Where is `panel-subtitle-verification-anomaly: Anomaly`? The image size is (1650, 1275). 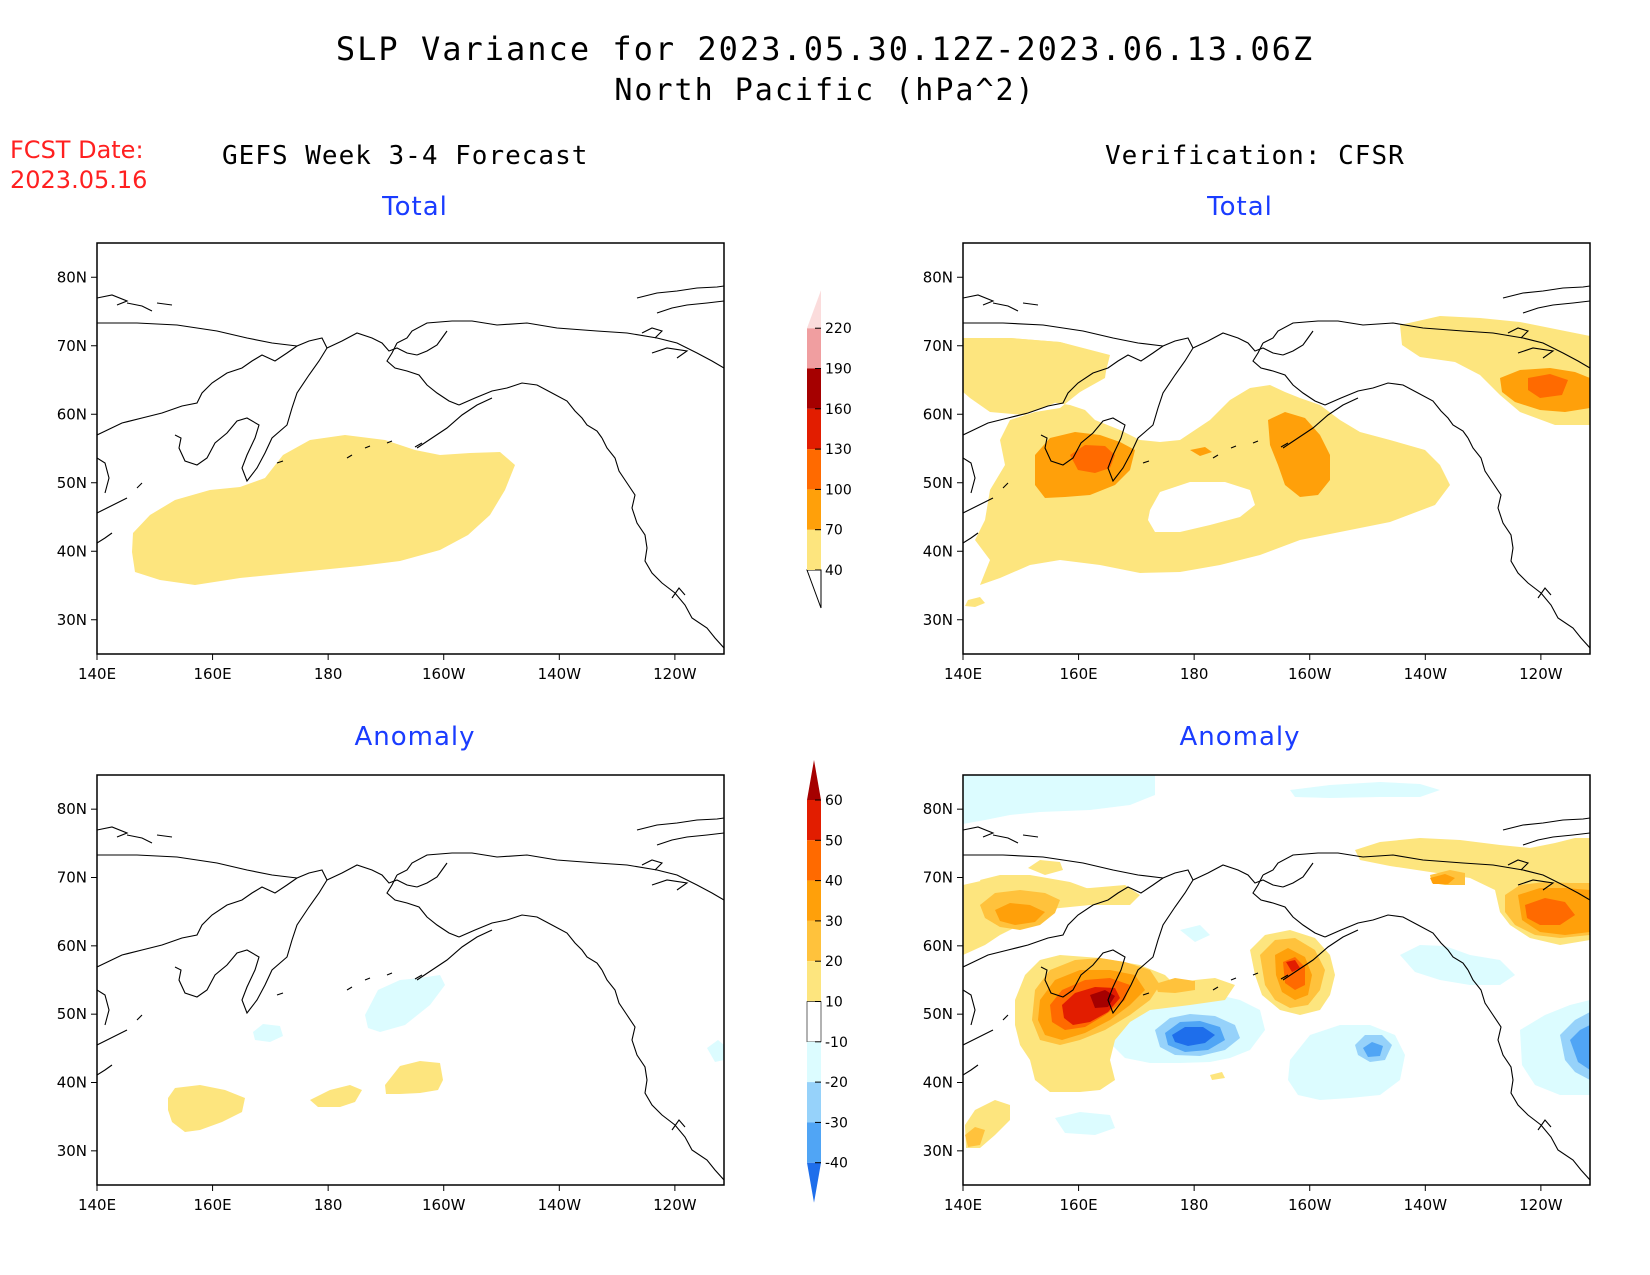 panel-subtitle-verification-anomaly: Anomaly is located at coordinates (1240, 737).